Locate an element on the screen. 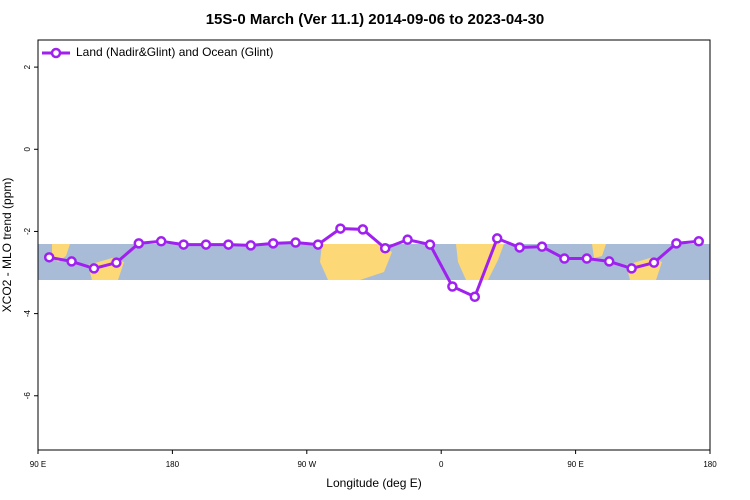 Image resolution: width=750 pixels, height=500 pixels. y-tick-label: -6 is located at coordinates (27, 396).